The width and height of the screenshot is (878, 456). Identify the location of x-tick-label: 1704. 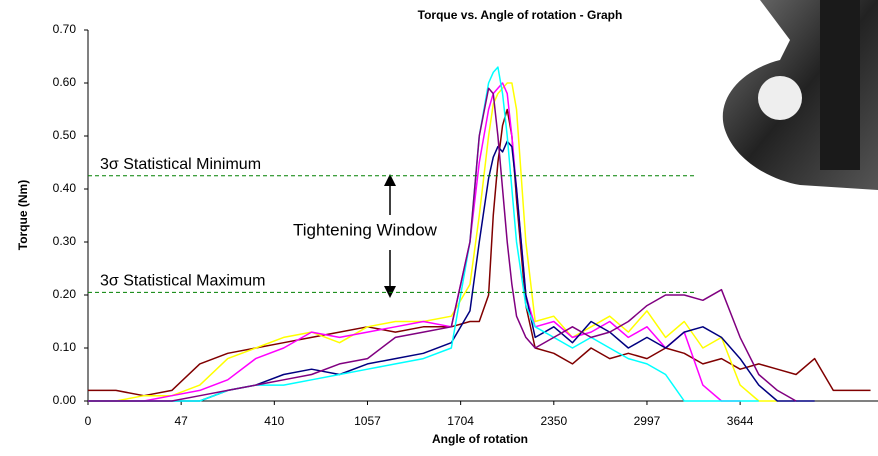
(460, 421).